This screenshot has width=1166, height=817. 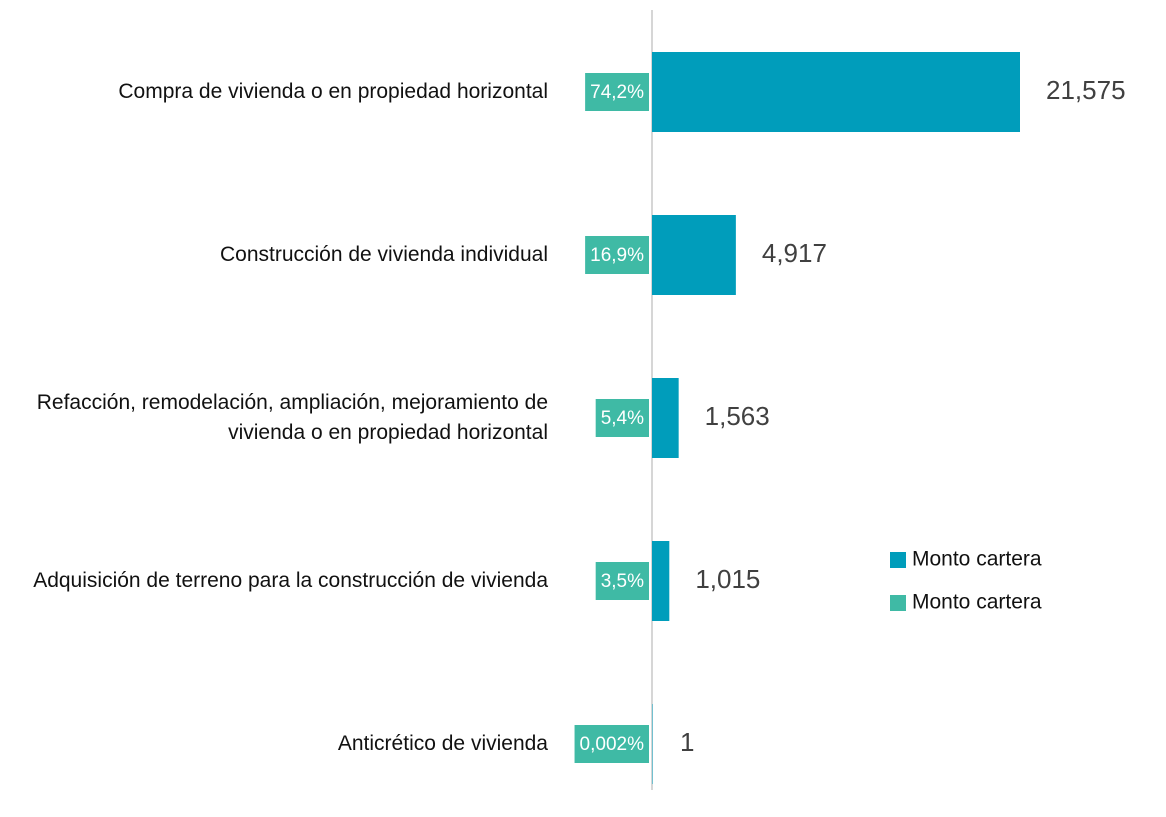 I want to click on percent-label: 16,9%, so click(x=617, y=255).